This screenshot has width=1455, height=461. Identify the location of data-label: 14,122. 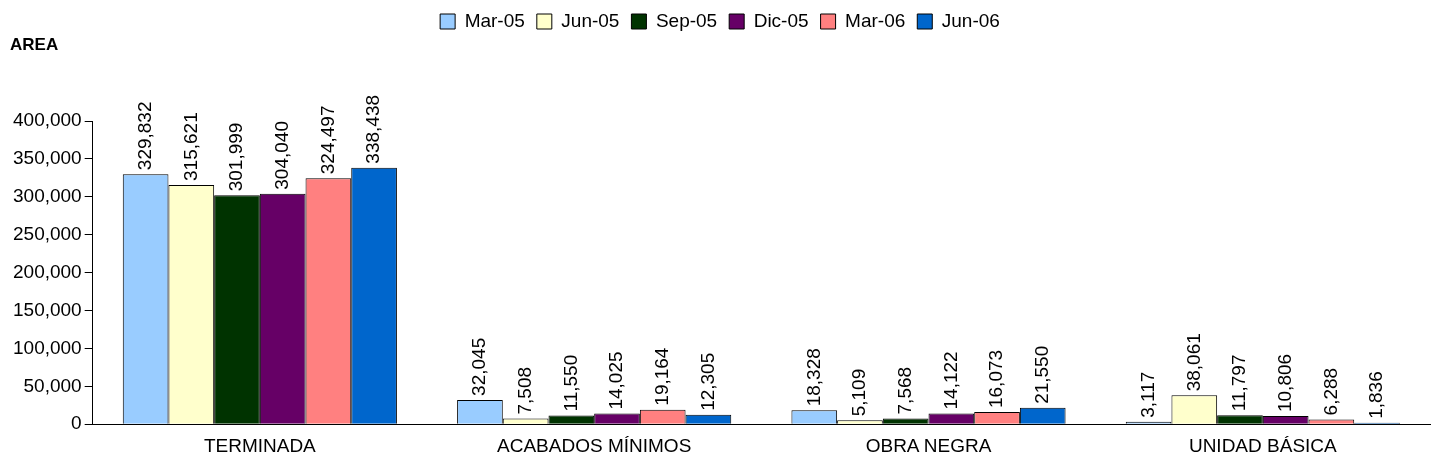
(950, 380).